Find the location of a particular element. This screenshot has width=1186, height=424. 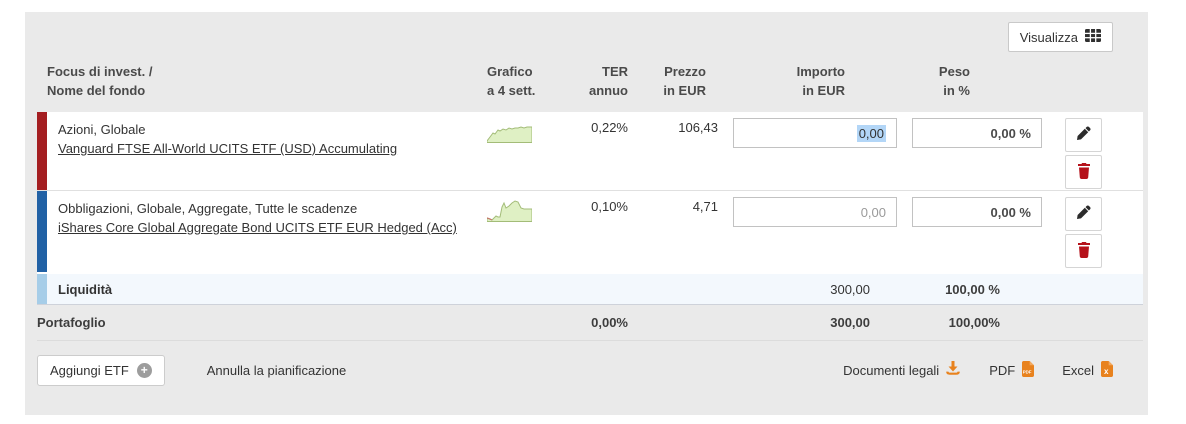

liquidity-row: Liquidità 300,00 100,00 % is located at coordinates (590, 288).